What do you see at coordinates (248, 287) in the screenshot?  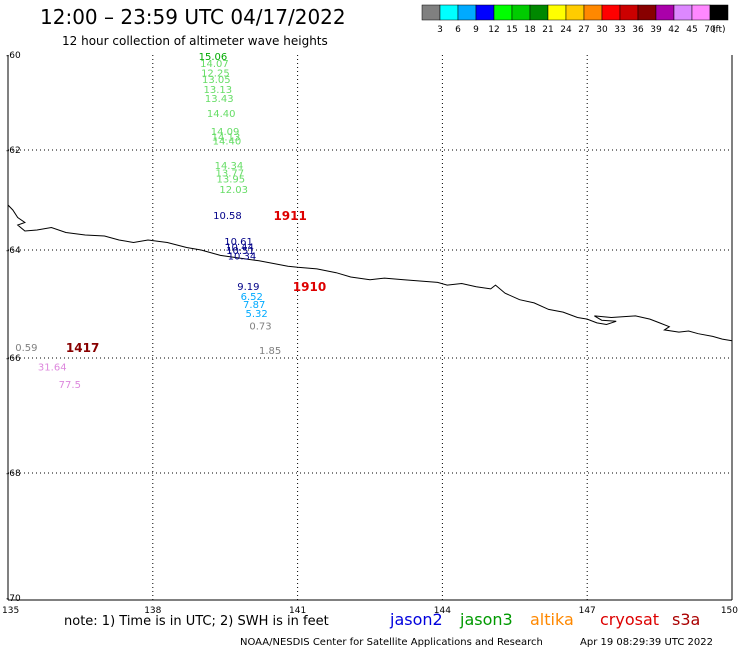 I see `wave-reading: 9.19` at bounding box center [248, 287].